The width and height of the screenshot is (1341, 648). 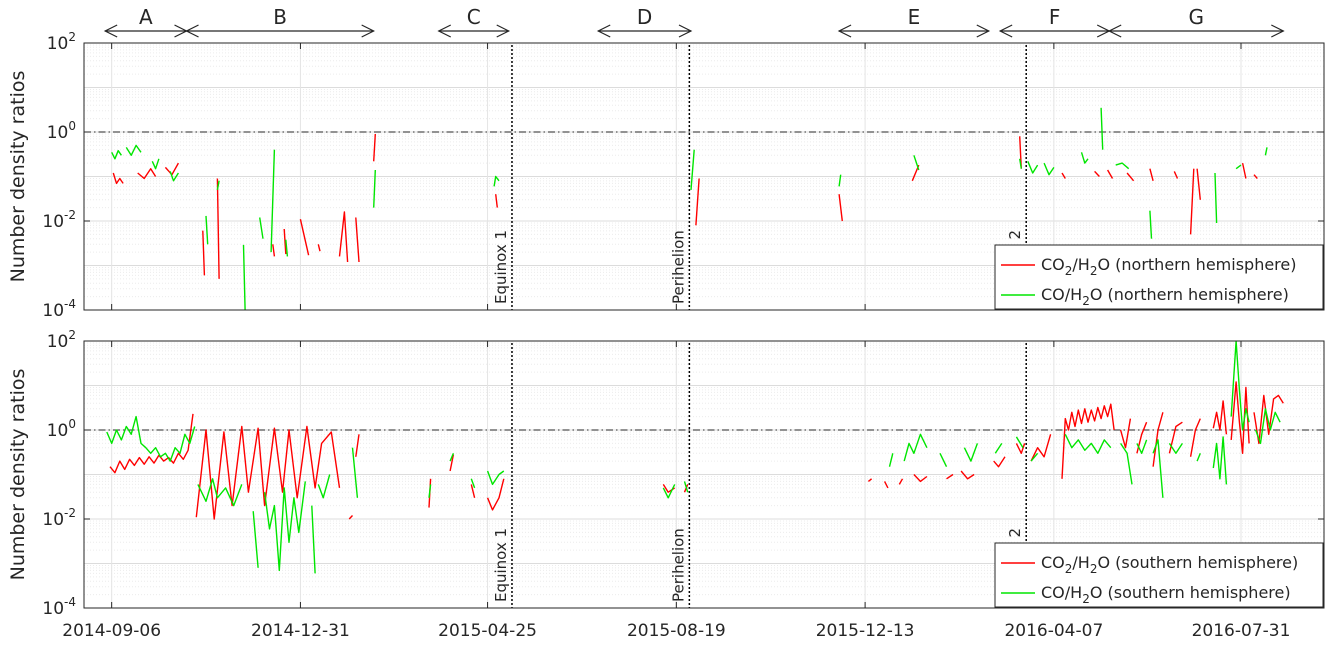 What do you see at coordinates (59, 220) in the screenshot?
I see `y-tick-label: 10⁻²` at bounding box center [59, 220].